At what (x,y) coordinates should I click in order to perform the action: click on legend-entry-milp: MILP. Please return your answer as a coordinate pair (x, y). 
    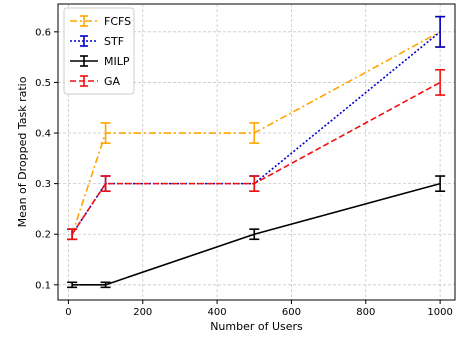
    Looking at the image, I should click on (100, 61).